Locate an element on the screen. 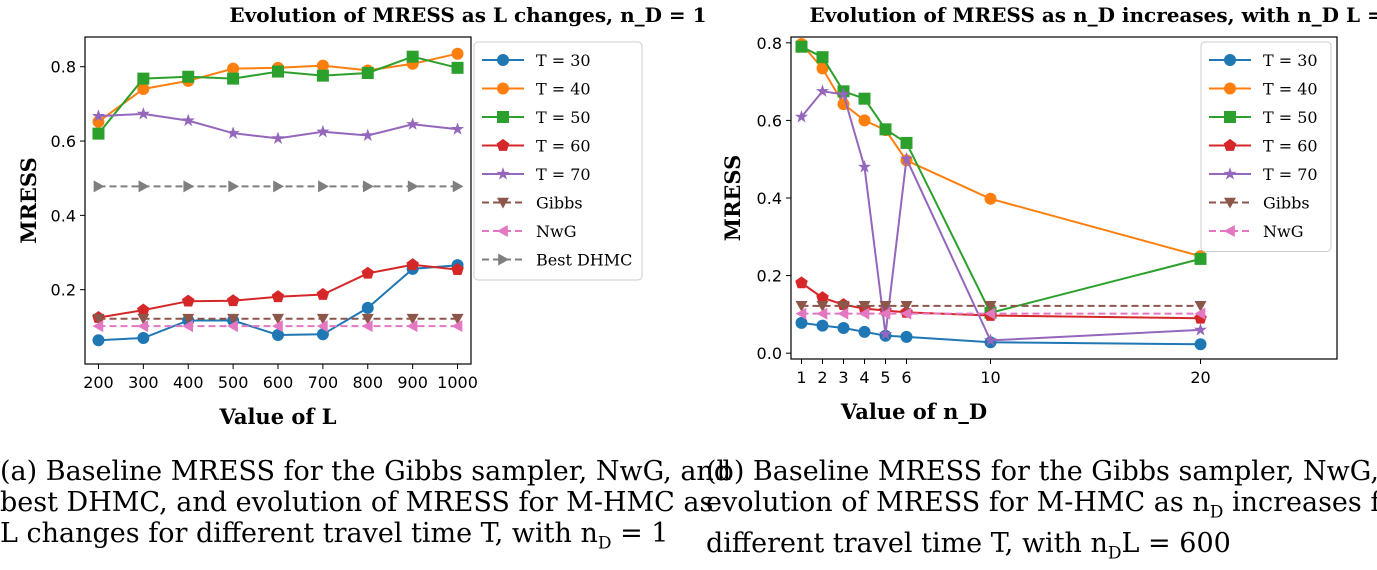  legend-box is located at coordinates (558, 161).